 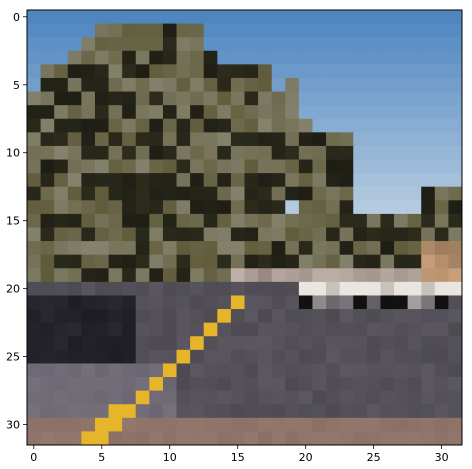 I want to click on y-tick-label: 30, so click(x=13, y=425).